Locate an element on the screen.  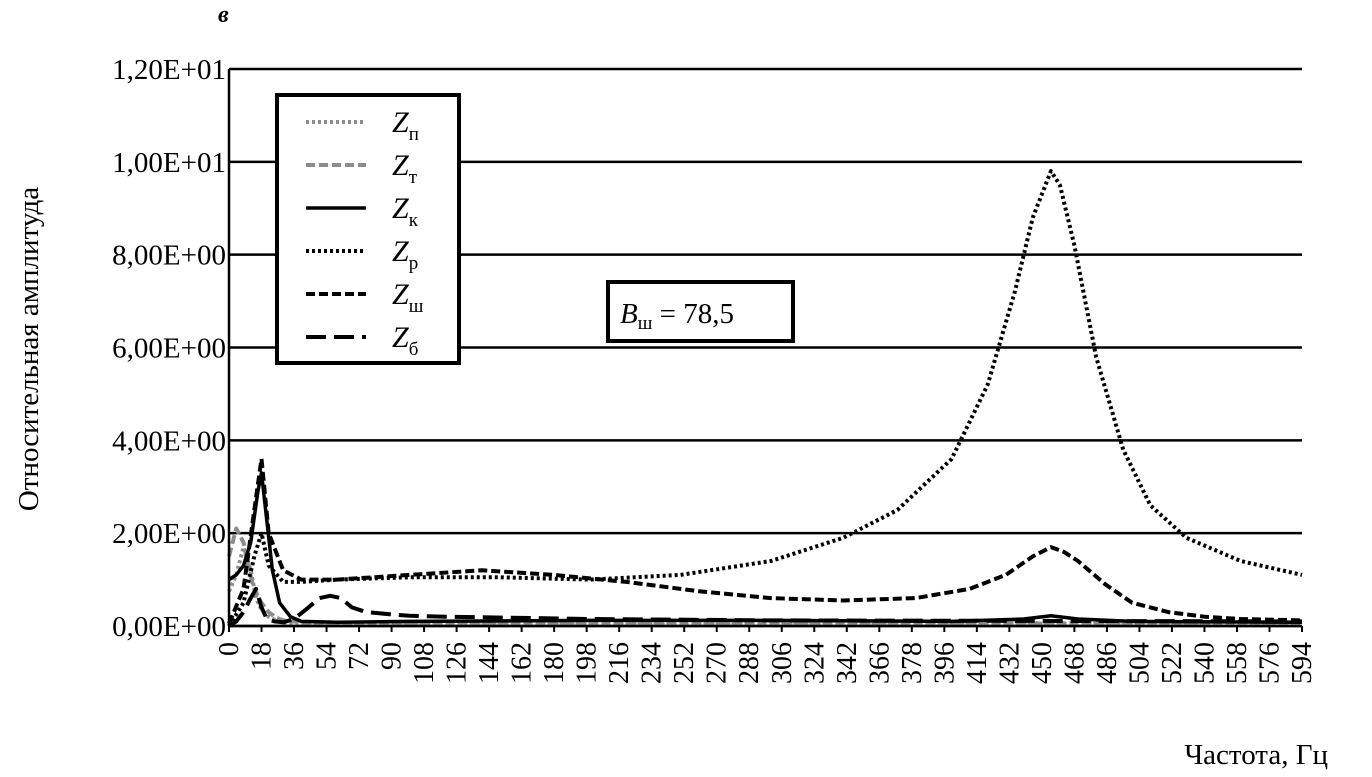
x-tick-label-19: 342 is located at coordinates (847, 663).